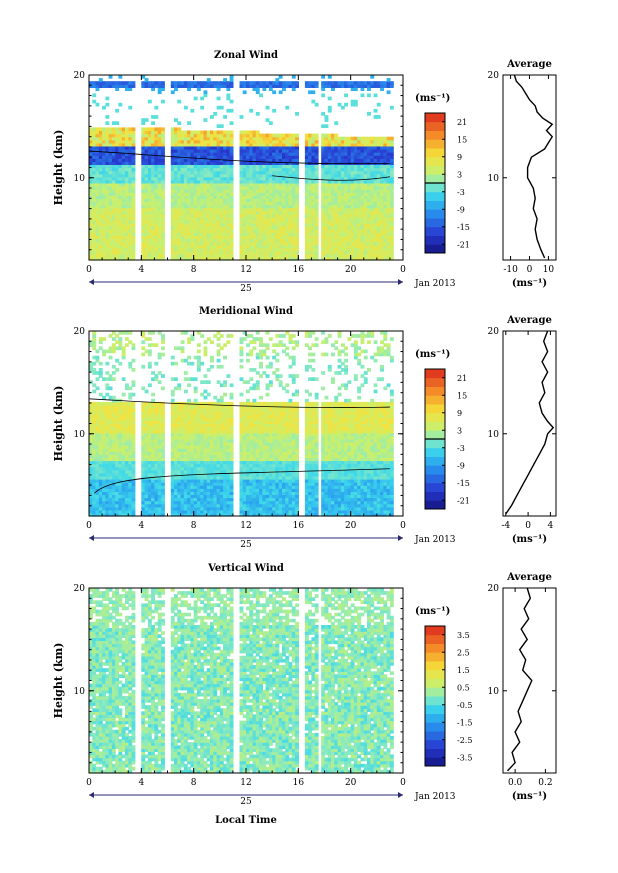 The image size is (618, 873). I want to click on day-label: 25, so click(246, 289).